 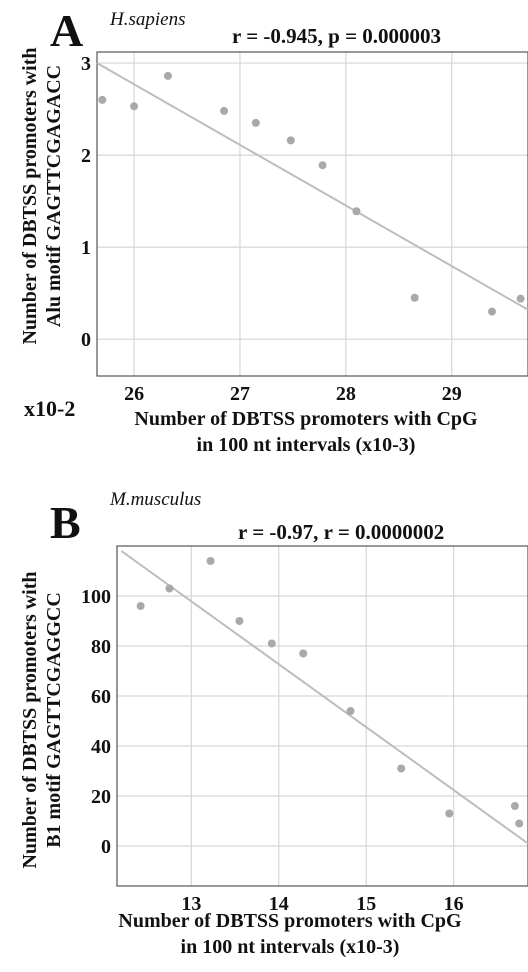 I want to click on y-tick-label: 100, so click(x=96, y=597).